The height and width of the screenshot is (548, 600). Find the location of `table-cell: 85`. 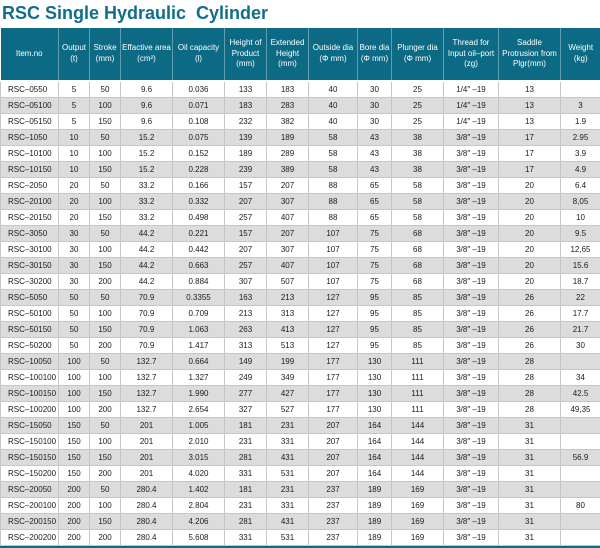

table-cell: 85 is located at coordinates (417, 345).